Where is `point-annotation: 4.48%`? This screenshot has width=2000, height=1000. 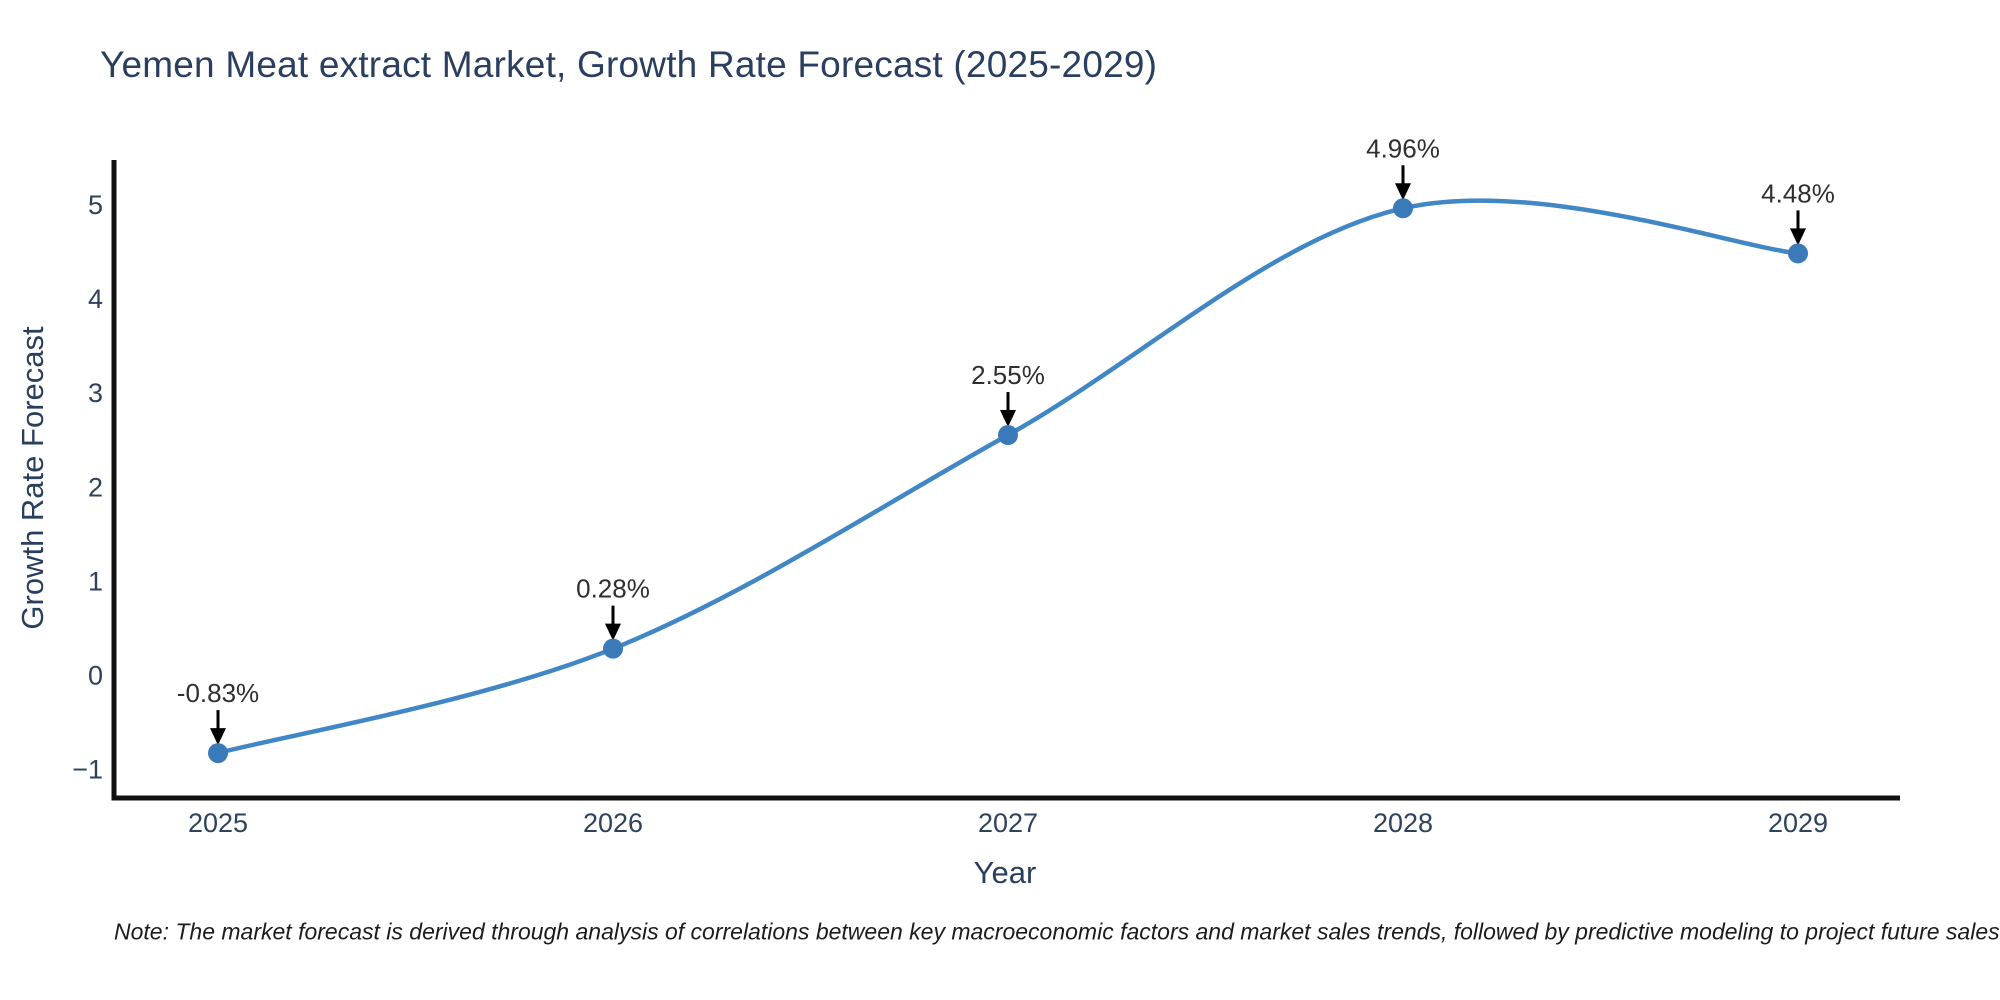
point-annotation: 4.48% is located at coordinates (1798, 193).